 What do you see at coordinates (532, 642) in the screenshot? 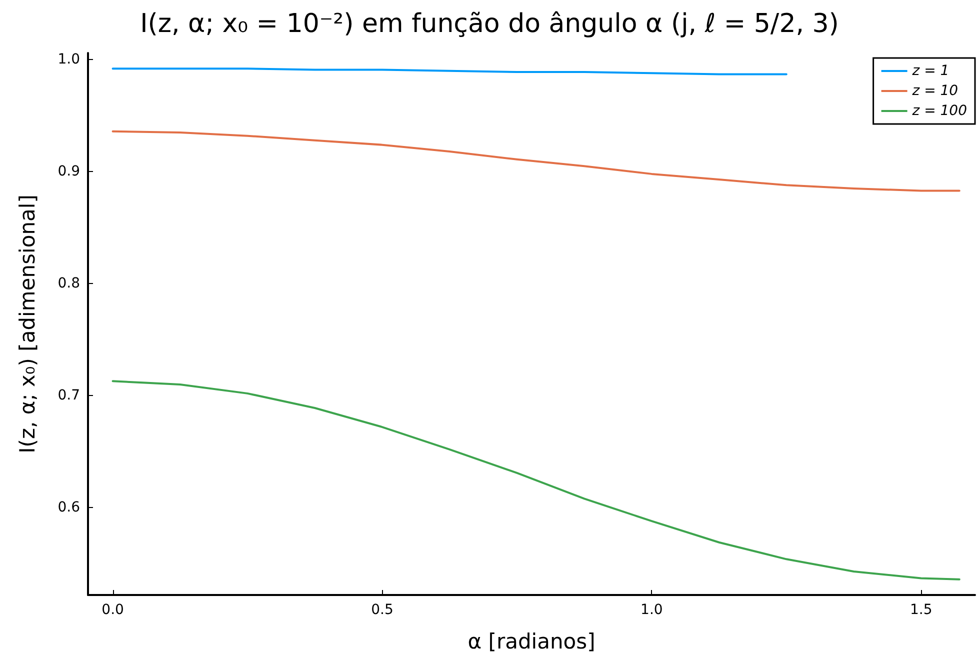
I see `x-axis-title: α [radianos]` at bounding box center [532, 642].